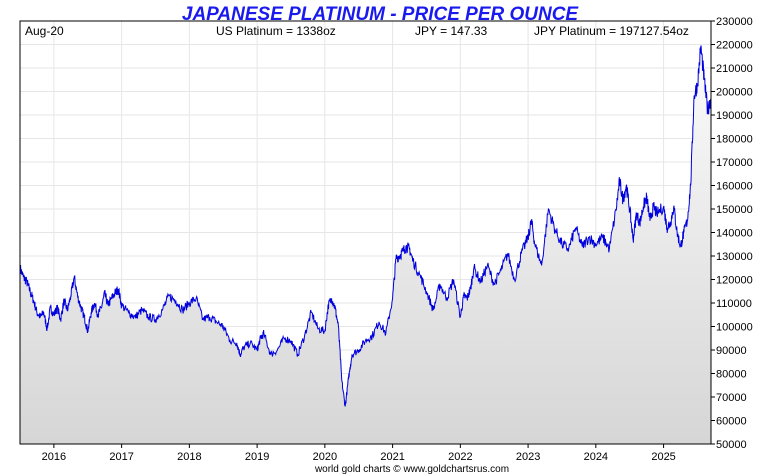 The height and width of the screenshot is (475, 760). Describe the element at coordinates (734, 46) in the screenshot. I see `y-tick-label: 220000` at that location.